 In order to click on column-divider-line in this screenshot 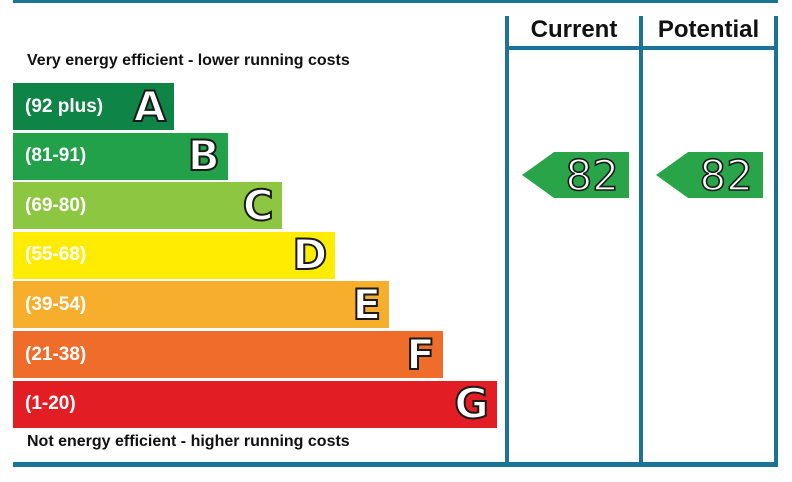, I will do `click(641, 241)`.